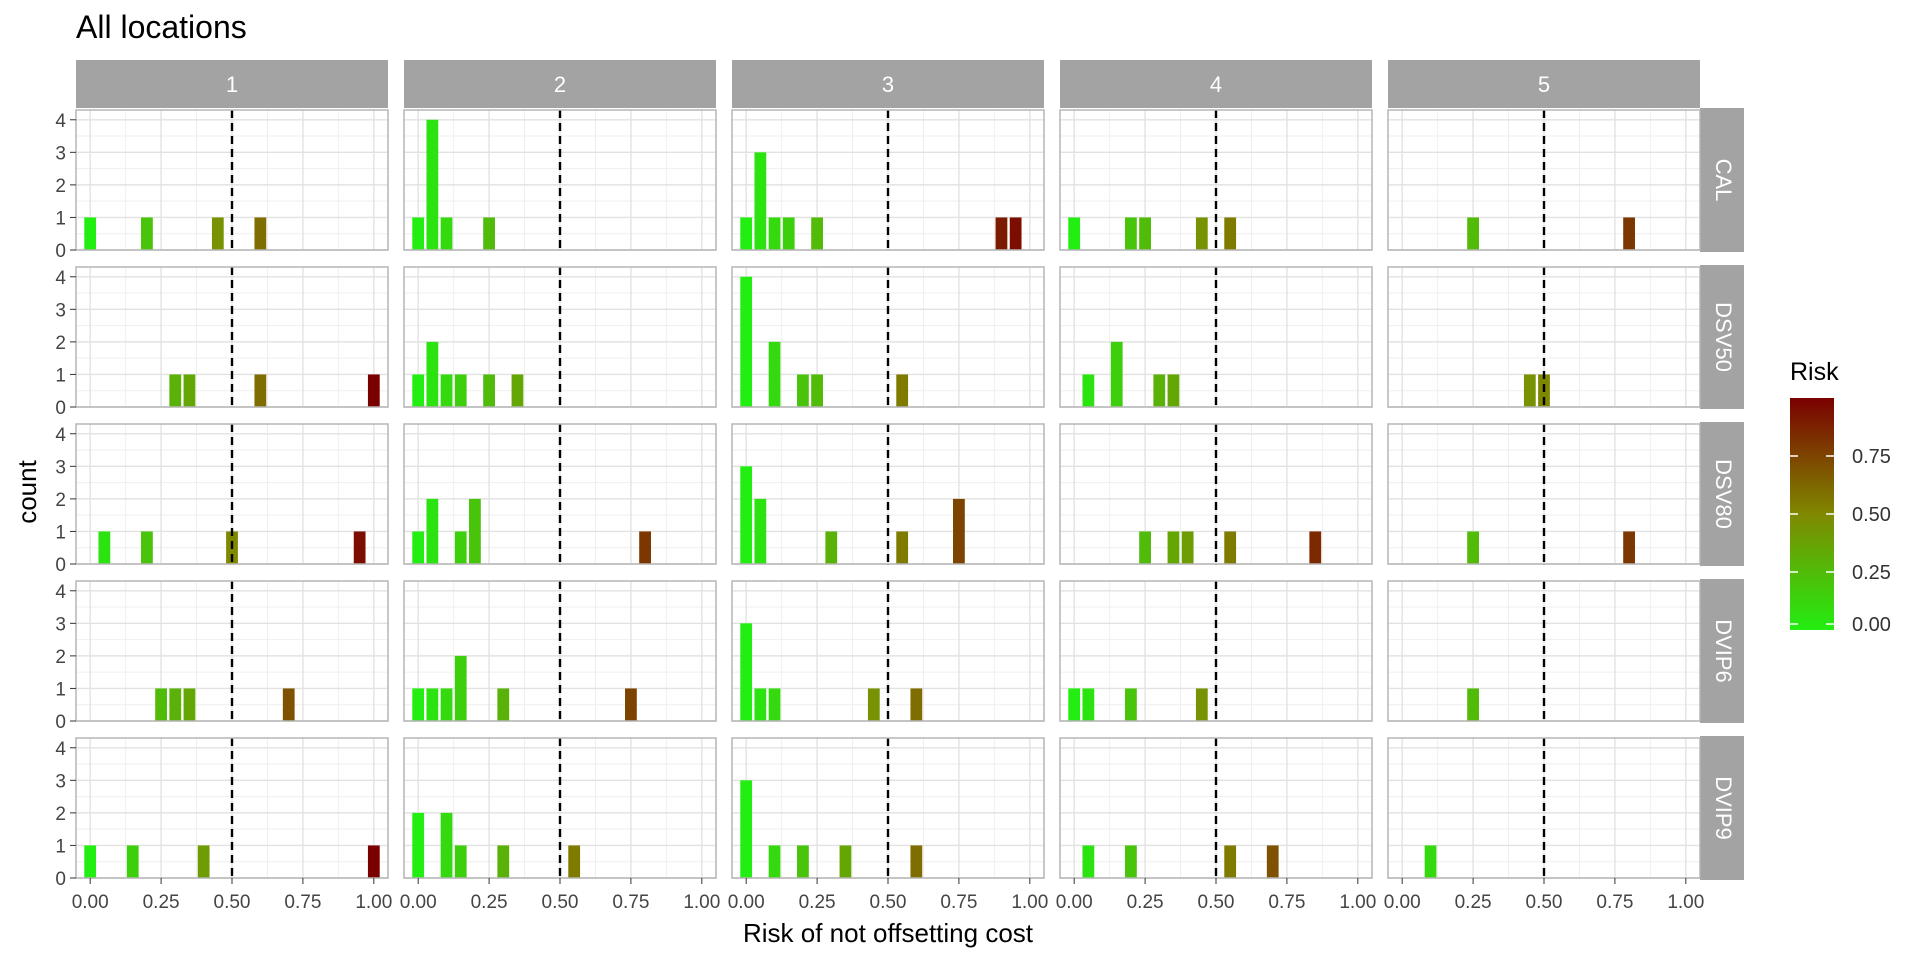  I want to click on col-strip-label: 3, so click(888, 84).